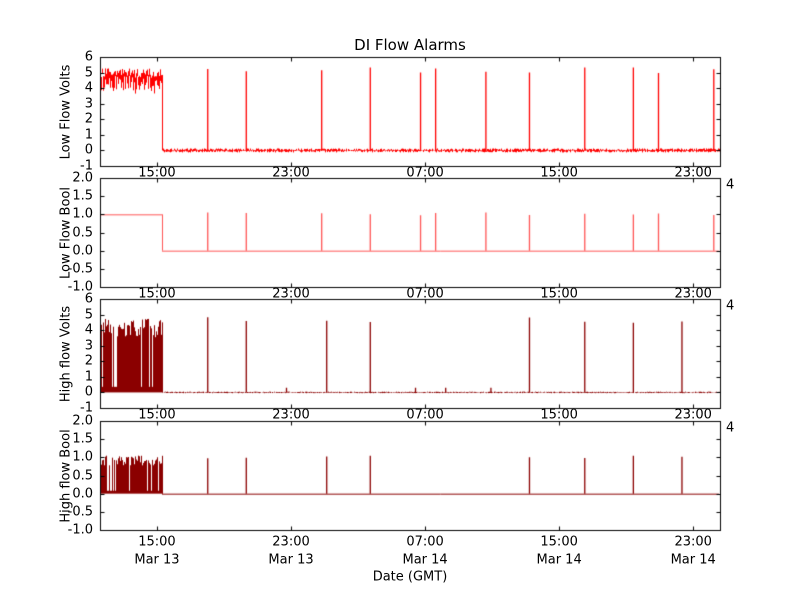  Describe the element at coordinates (410, 577) in the screenshot. I see `x-axis-label: Date (GMT)` at that location.